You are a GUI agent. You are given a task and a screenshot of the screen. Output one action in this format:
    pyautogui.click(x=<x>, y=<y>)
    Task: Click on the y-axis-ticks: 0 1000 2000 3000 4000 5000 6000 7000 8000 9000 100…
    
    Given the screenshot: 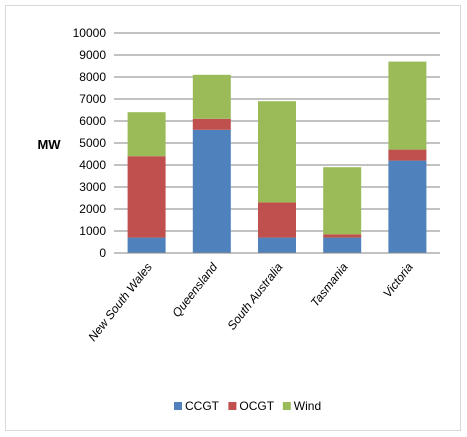 What is the action you would take?
    pyautogui.click(x=90, y=143)
    